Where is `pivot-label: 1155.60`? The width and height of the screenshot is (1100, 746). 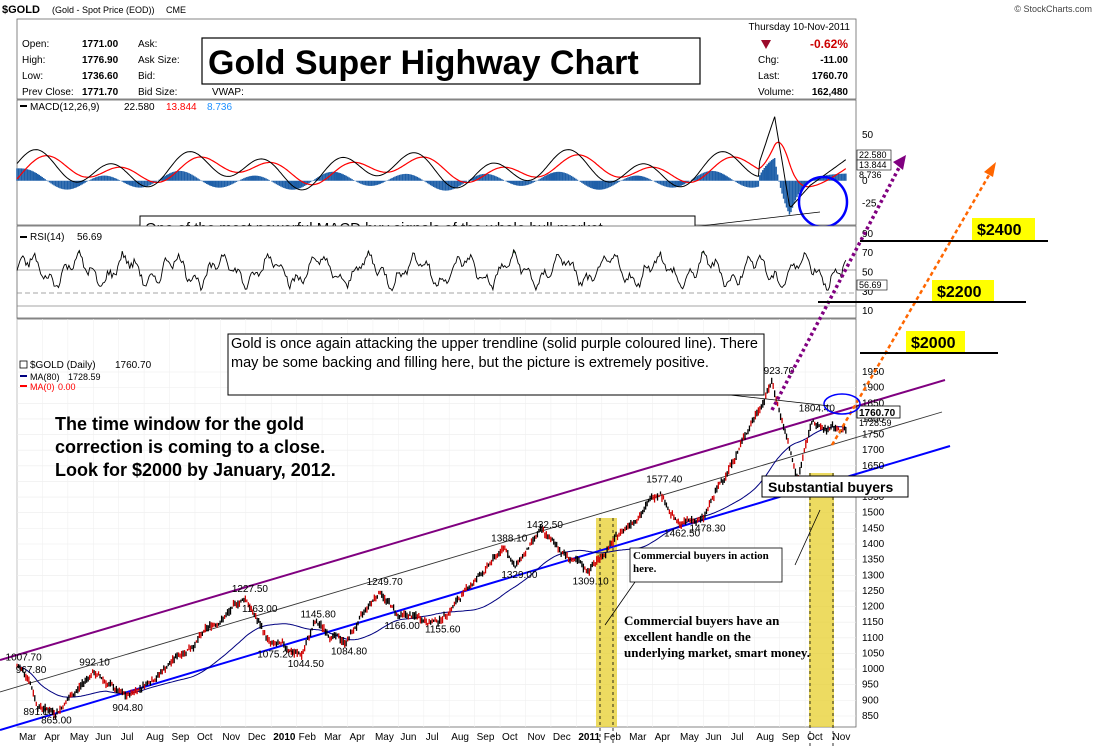 pivot-label: 1155.60 is located at coordinates (443, 629).